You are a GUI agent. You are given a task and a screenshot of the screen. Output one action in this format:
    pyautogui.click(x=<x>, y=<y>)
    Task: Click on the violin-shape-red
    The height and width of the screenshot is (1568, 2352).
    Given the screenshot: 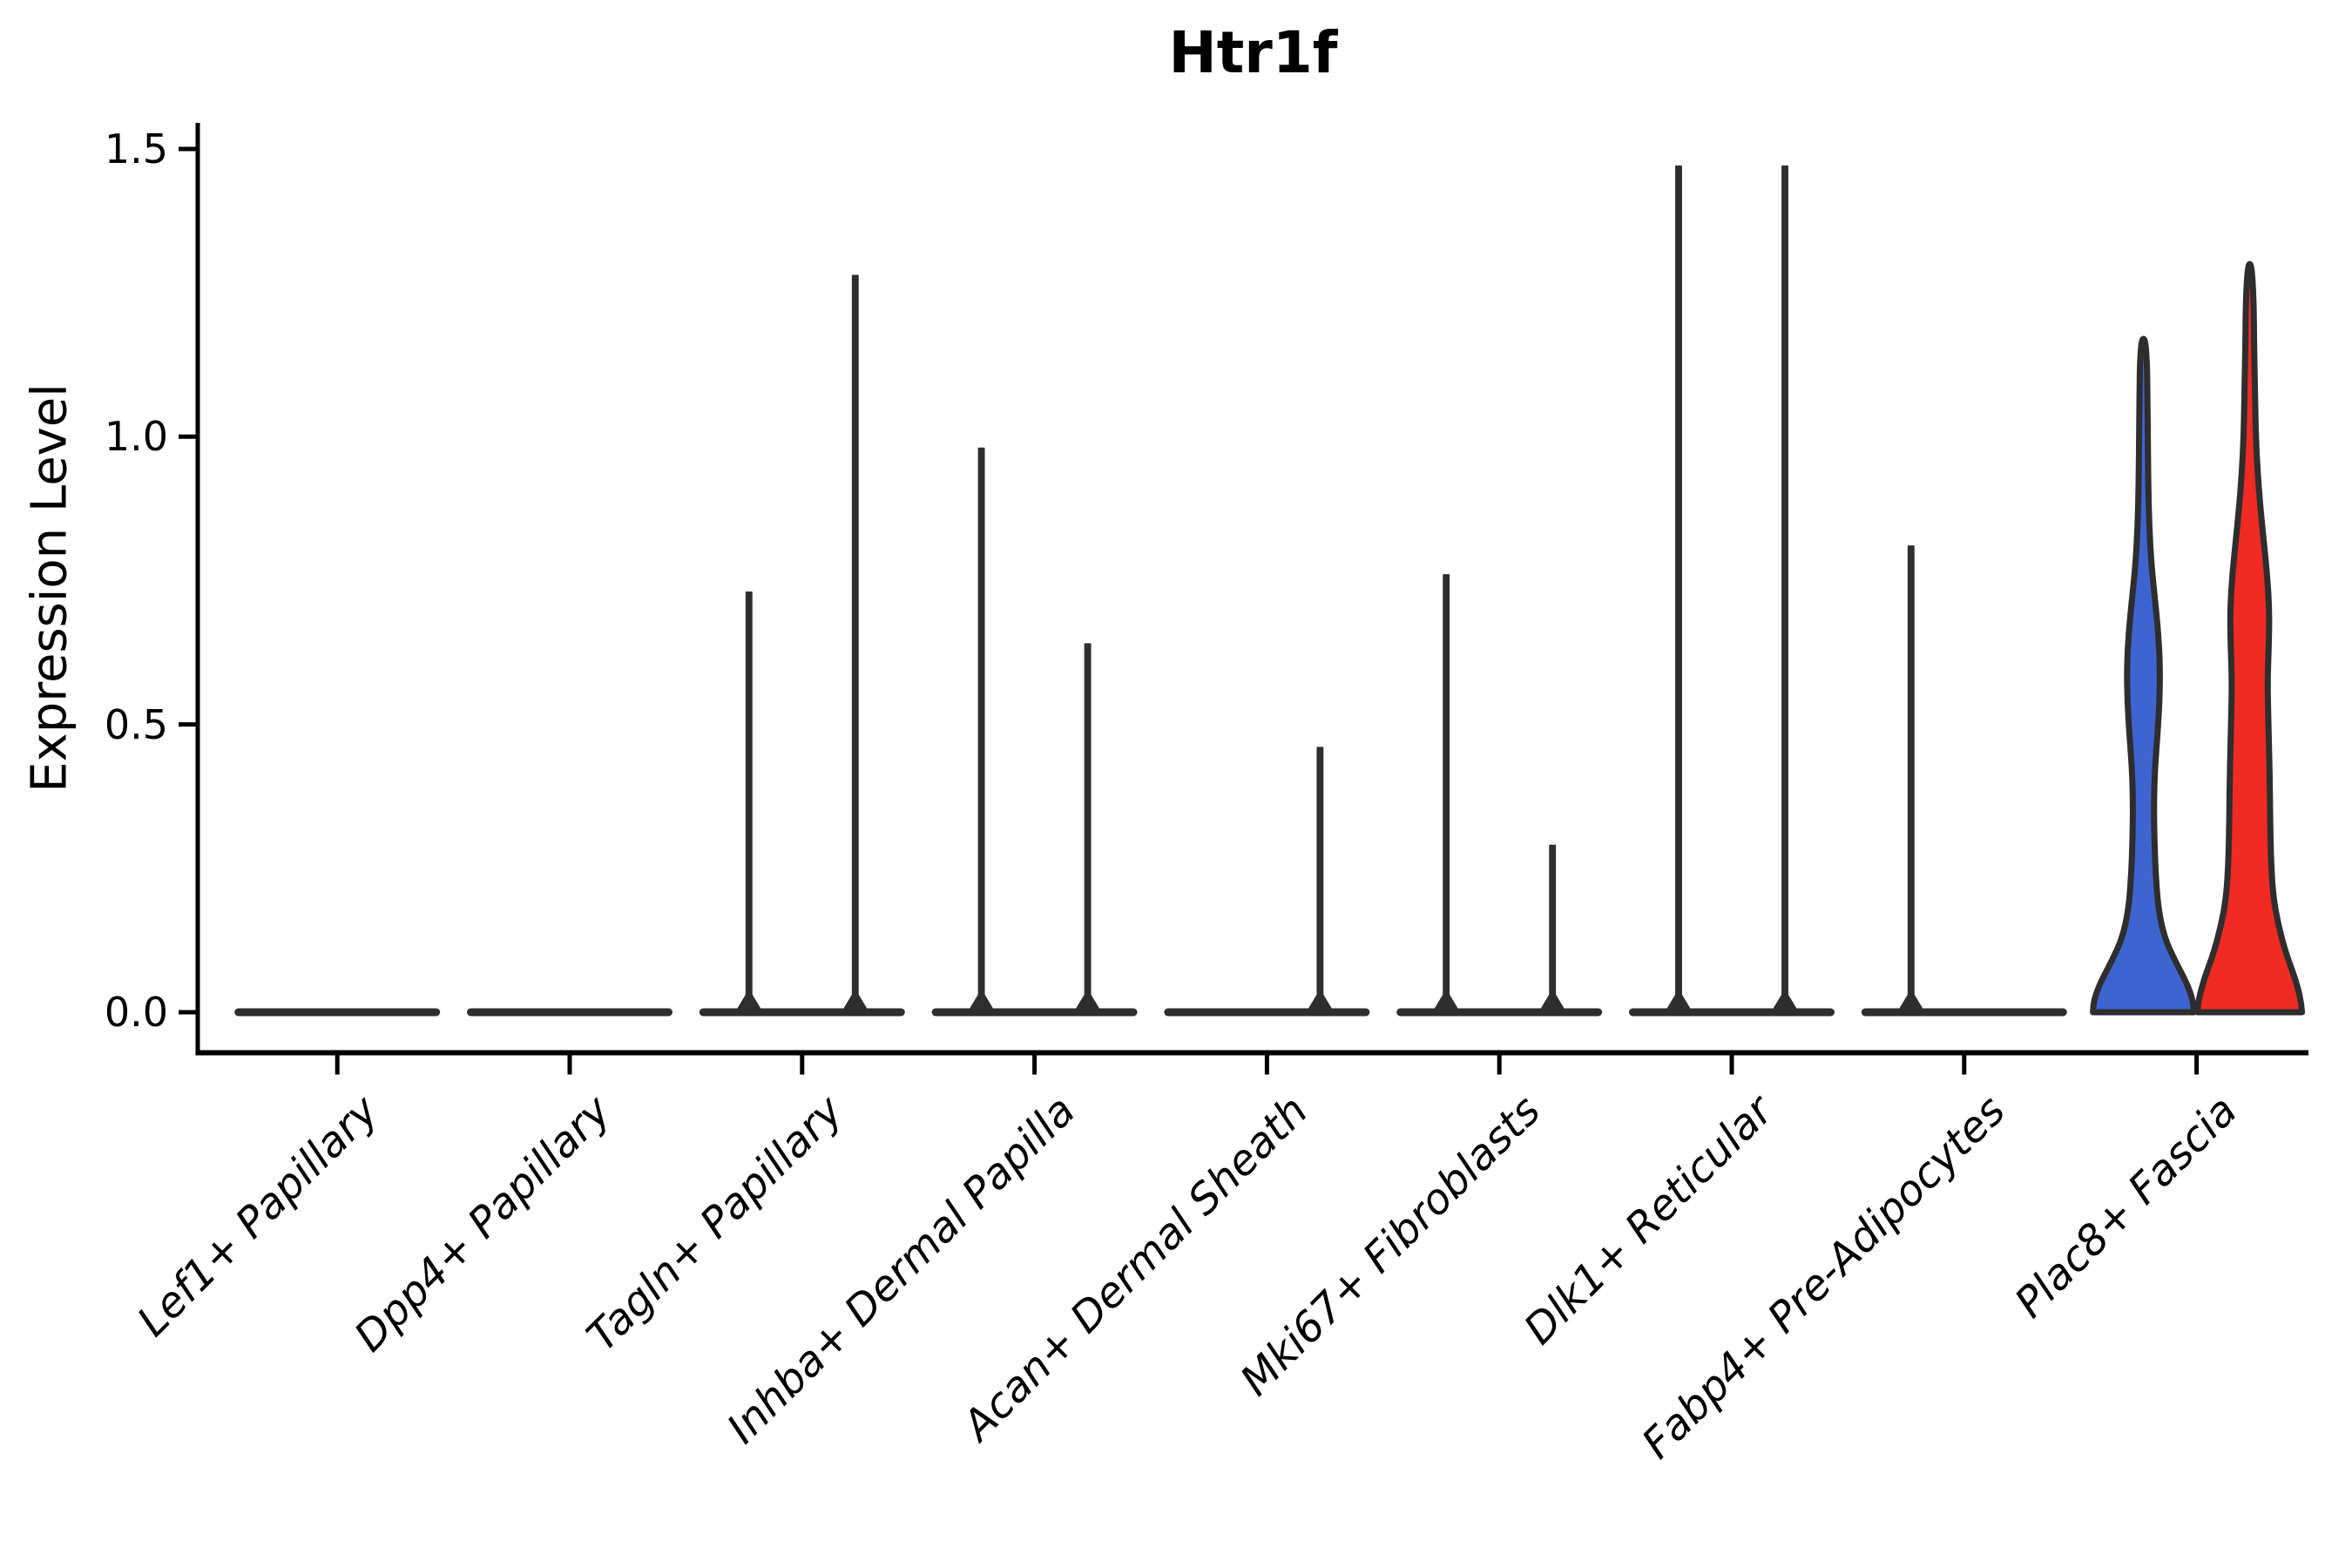 What is the action you would take?
    pyautogui.click(x=2250, y=638)
    